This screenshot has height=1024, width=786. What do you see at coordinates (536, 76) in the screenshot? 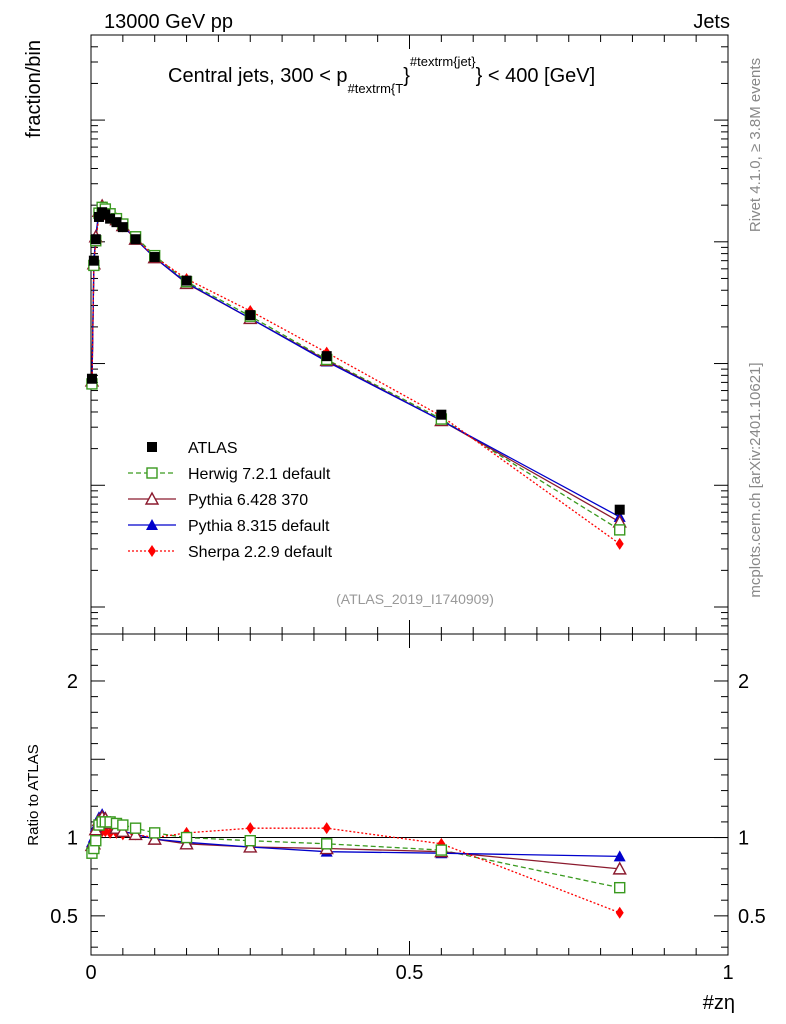
I see `title-tail: } < 400 [GeV]` at bounding box center [536, 76].